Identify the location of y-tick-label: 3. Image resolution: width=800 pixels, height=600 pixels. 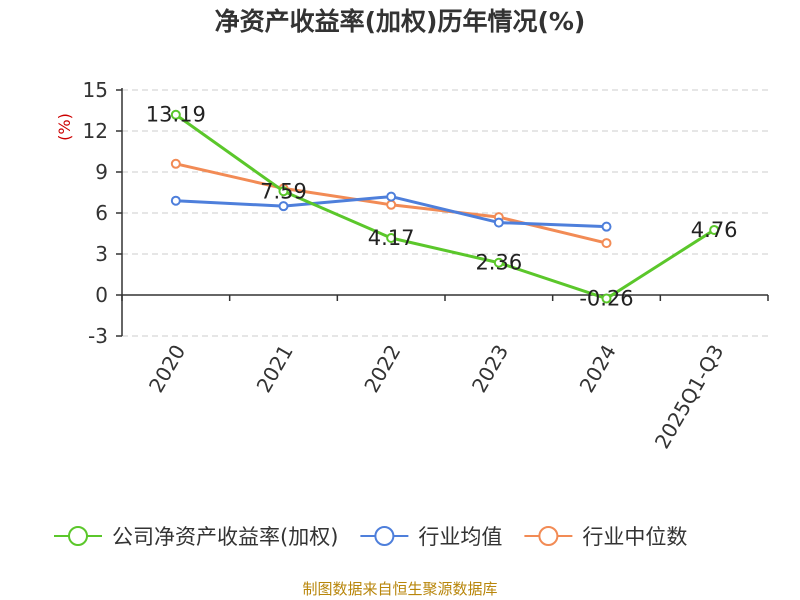
(101, 254).